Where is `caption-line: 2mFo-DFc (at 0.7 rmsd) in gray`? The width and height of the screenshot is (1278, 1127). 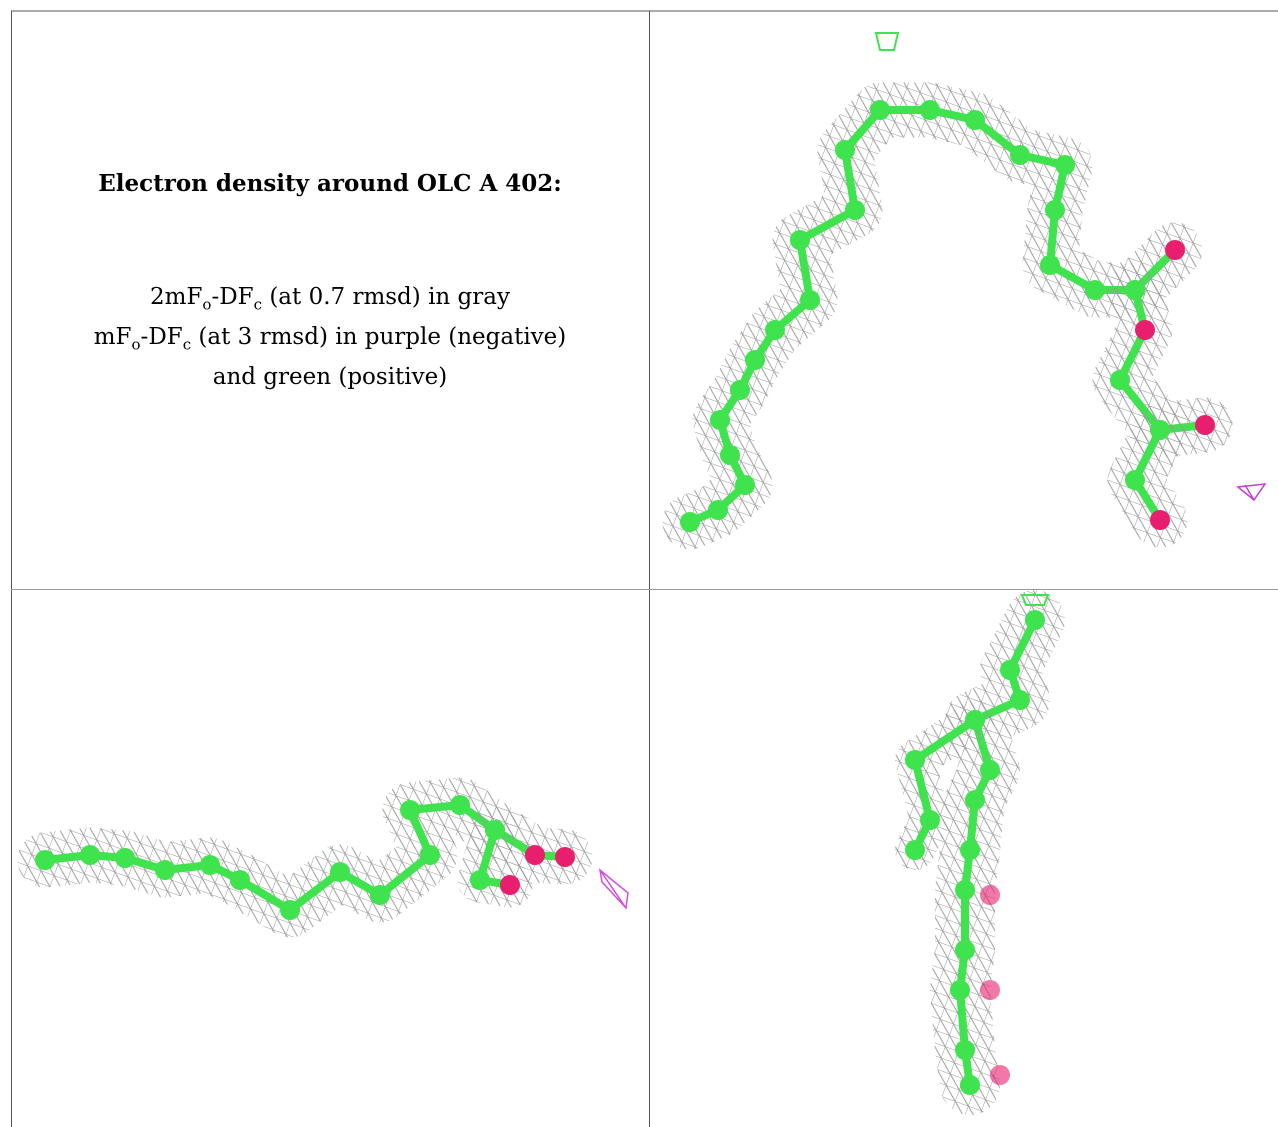
caption-line: 2mFo-DFc (at 0.7 rmsd) in gray is located at coordinates (330, 299).